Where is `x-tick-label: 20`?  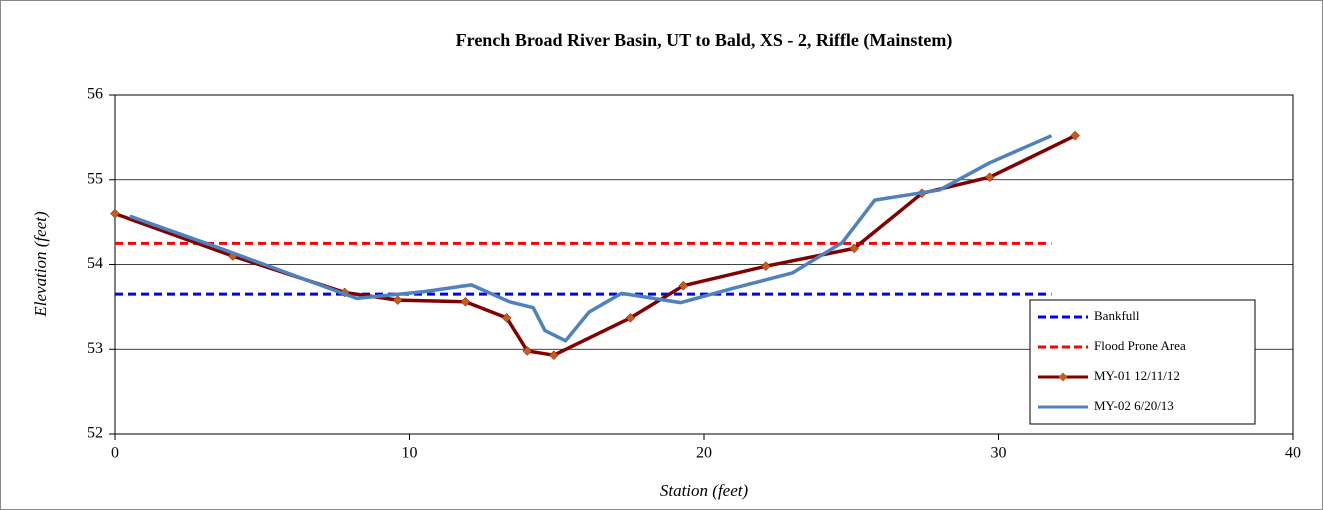
x-tick-label: 20 is located at coordinates (704, 453).